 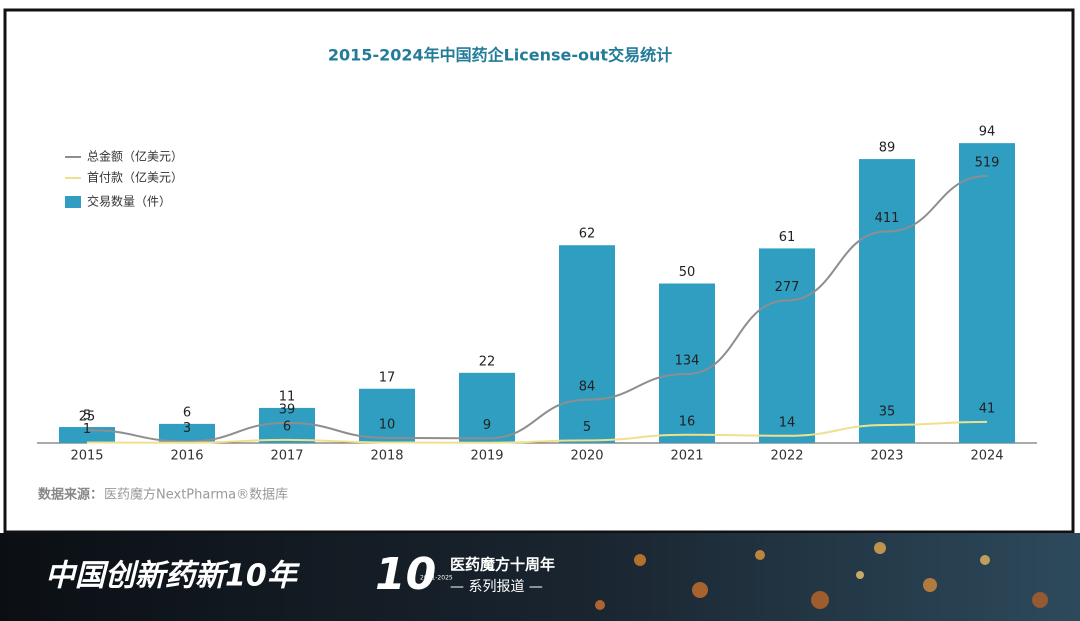 What do you see at coordinates (405, 574) in the screenshot?
I see `banner-logo: 10` at bounding box center [405, 574].